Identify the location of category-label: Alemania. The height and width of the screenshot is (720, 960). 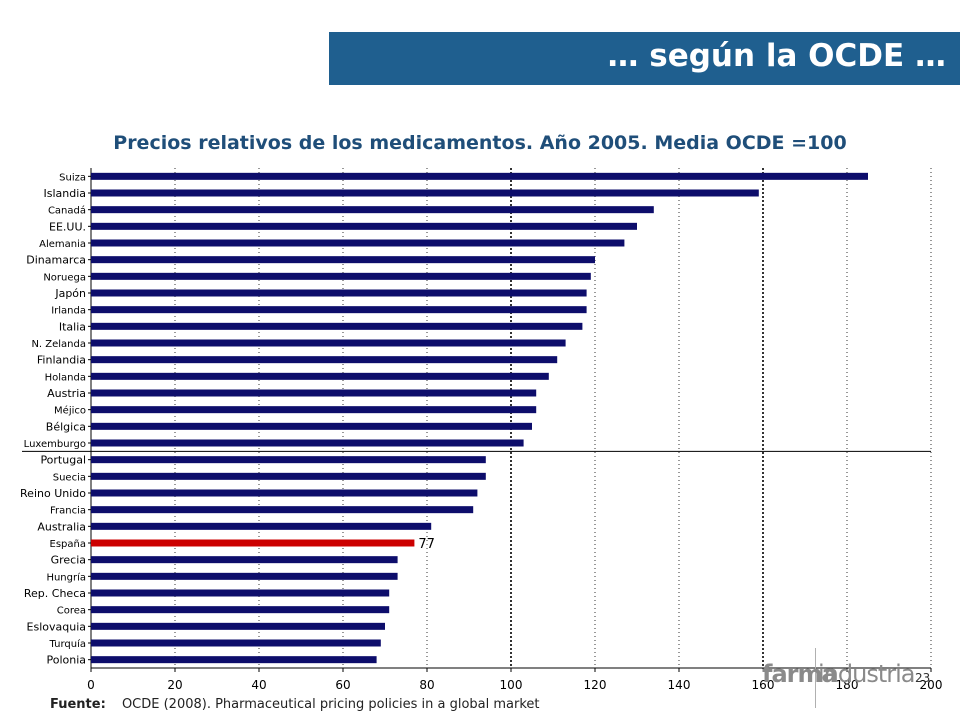
(62, 244).